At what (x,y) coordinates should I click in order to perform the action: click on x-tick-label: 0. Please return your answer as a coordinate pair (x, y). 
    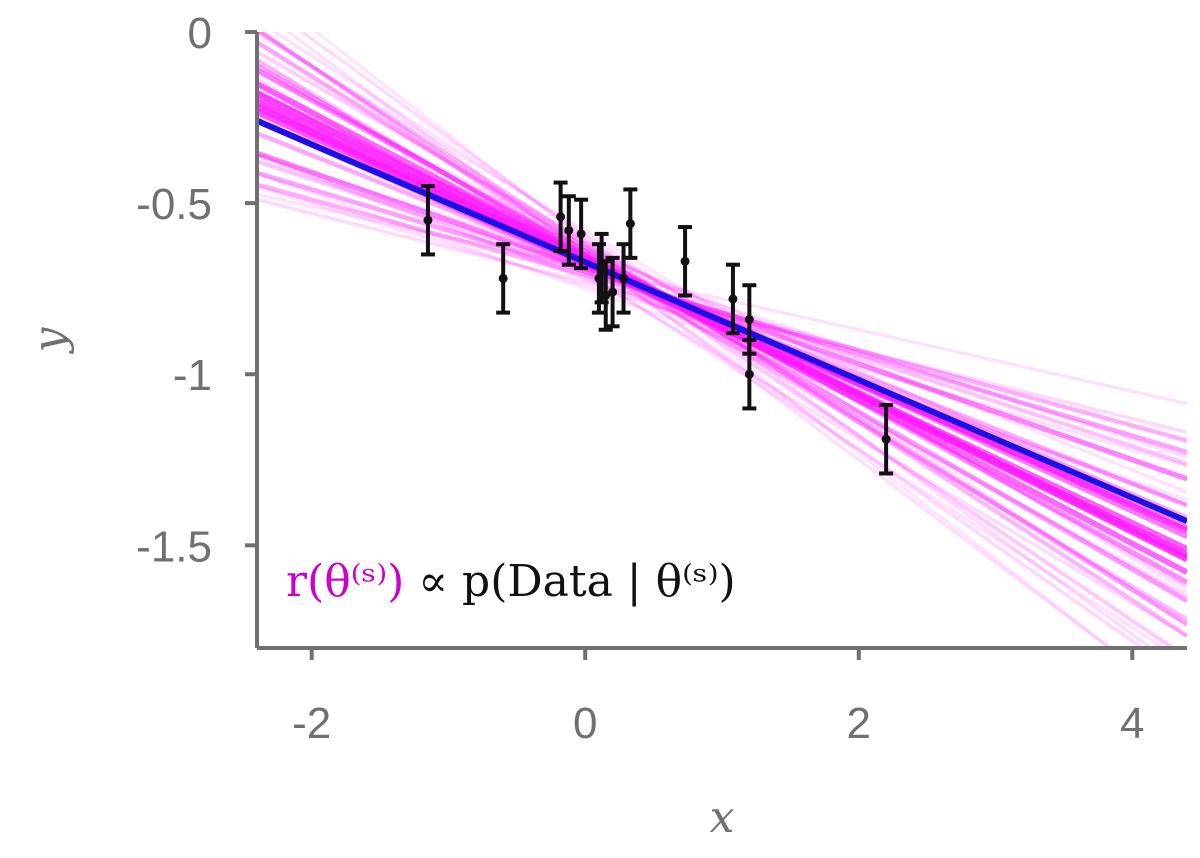
    Looking at the image, I should click on (585, 723).